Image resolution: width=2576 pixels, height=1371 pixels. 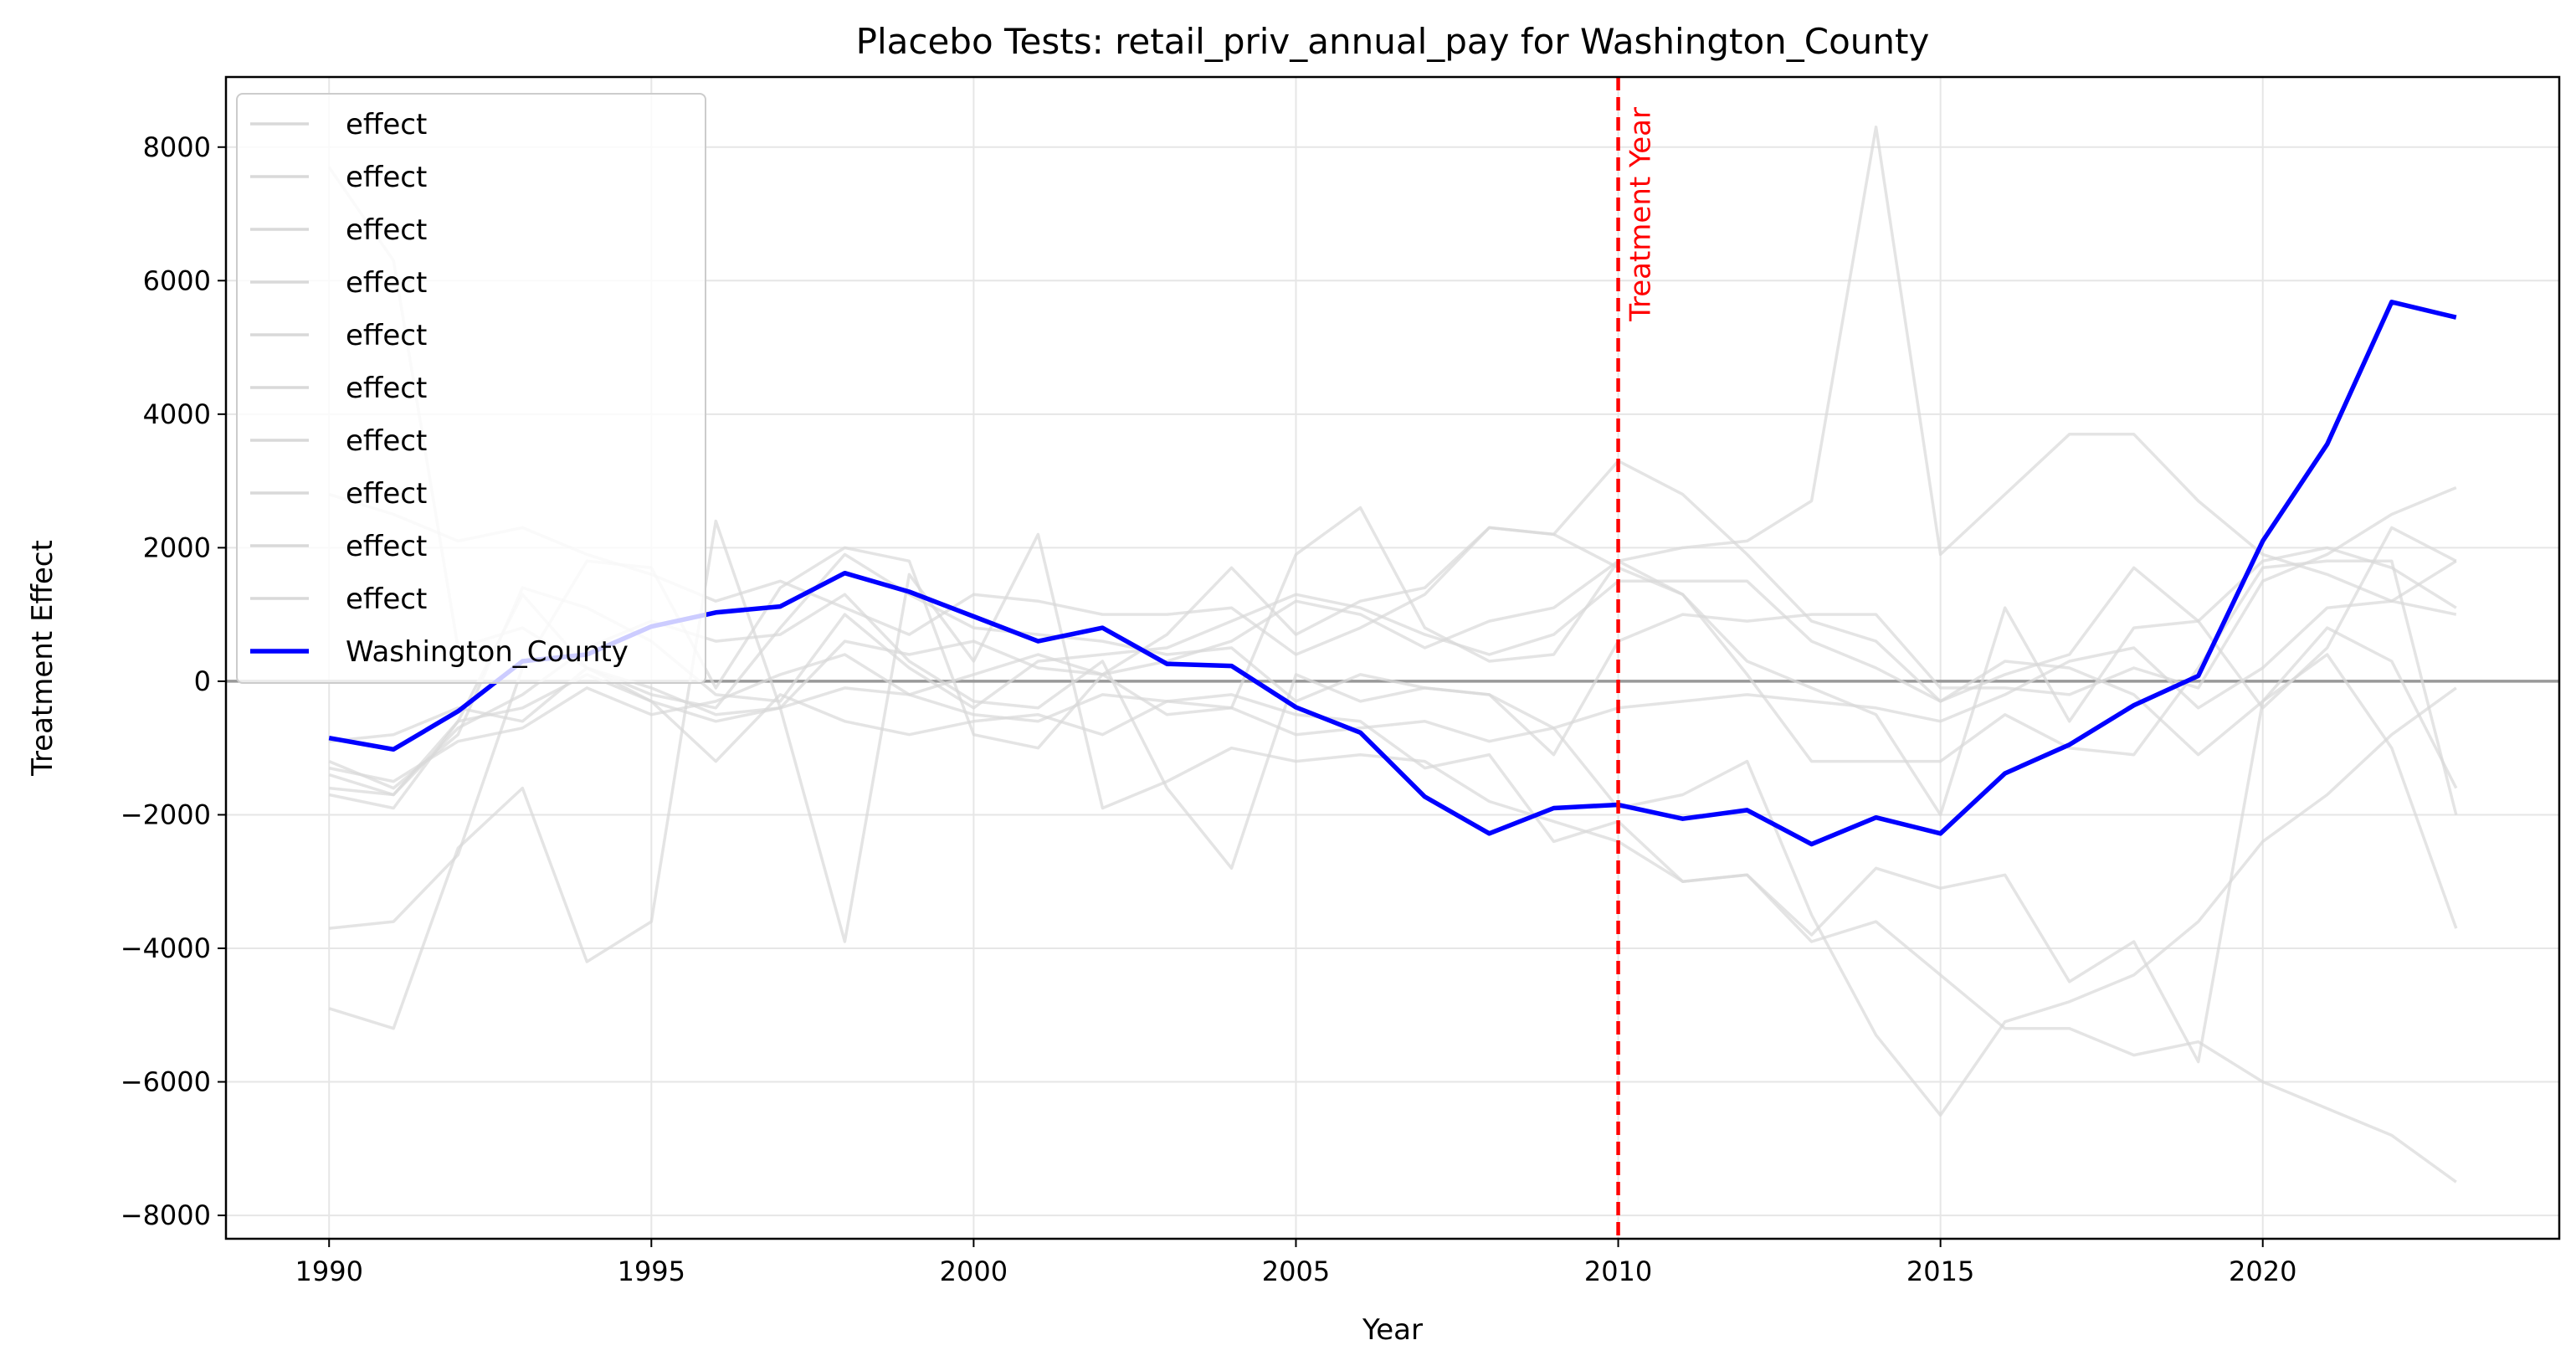 I want to click on x-tick-label: 1990, so click(x=329, y=1271).